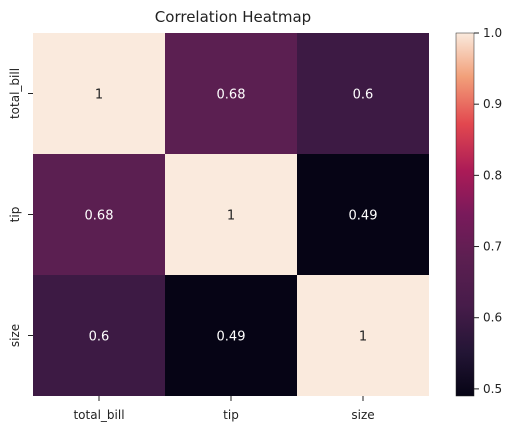 This screenshot has height=439, width=515. I want to click on heatmap-cell-r2-c1, so click(231, 335).